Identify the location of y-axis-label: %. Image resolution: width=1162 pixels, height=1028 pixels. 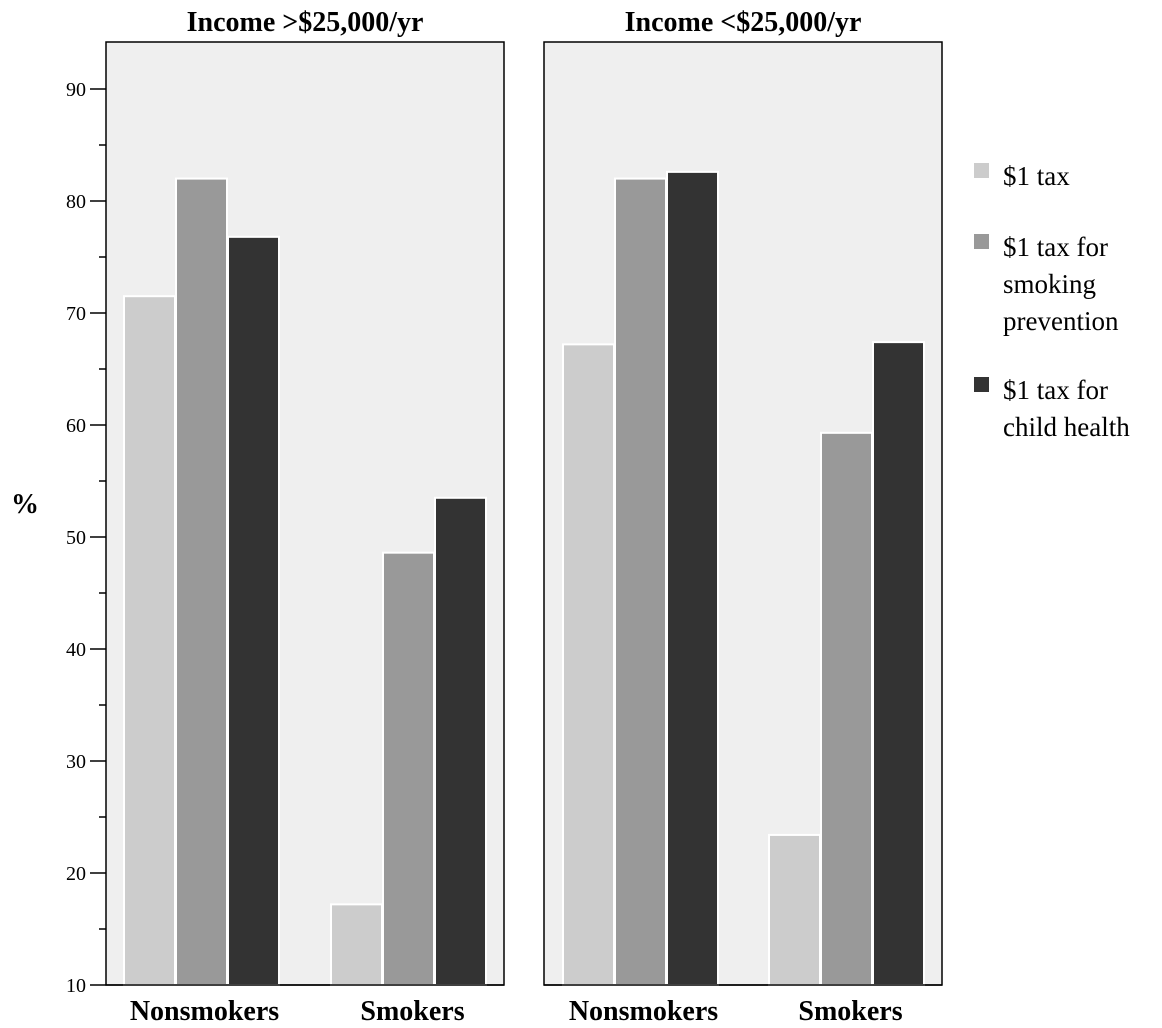
(25, 504).